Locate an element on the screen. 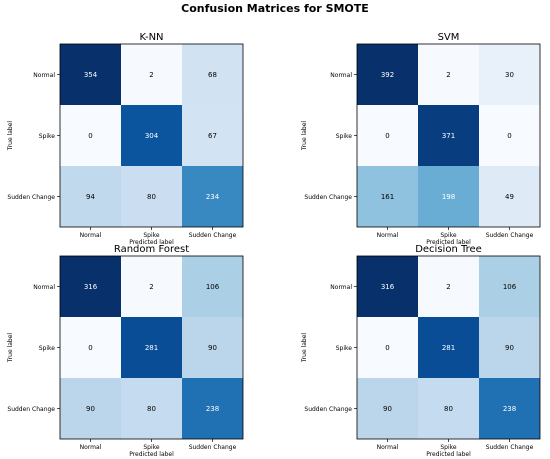 This screenshot has width=550, height=459. decision-tree-cell-value: 80 is located at coordinates (448, 409).